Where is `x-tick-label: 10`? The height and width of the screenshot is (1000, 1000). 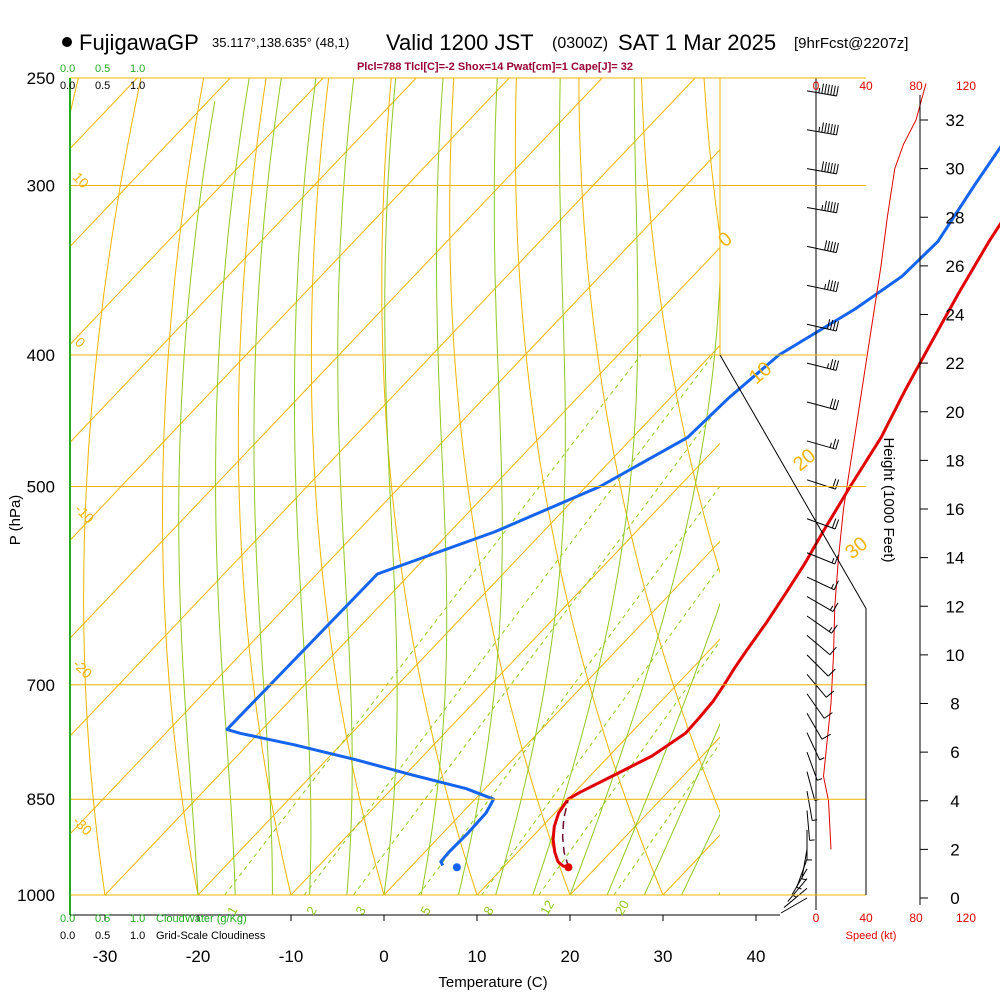
x-tick-label: 10 is located at coordinates (477, 956).